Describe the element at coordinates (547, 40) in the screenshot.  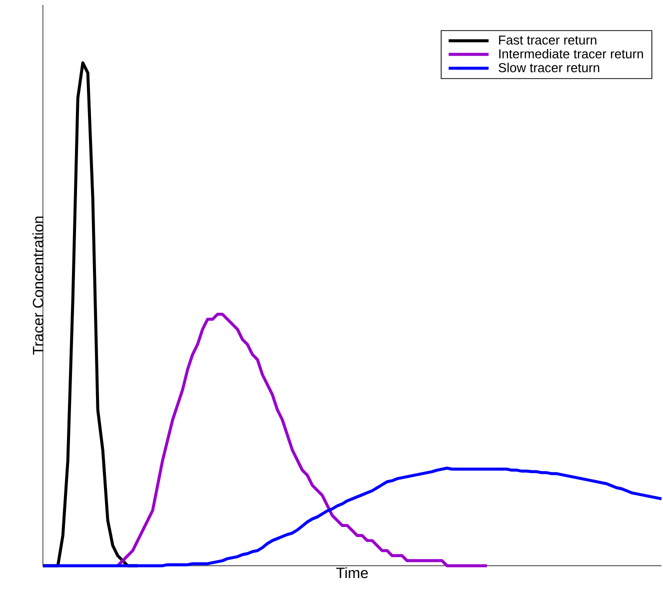
I see `legend-label: Fast tracer return` at that location.